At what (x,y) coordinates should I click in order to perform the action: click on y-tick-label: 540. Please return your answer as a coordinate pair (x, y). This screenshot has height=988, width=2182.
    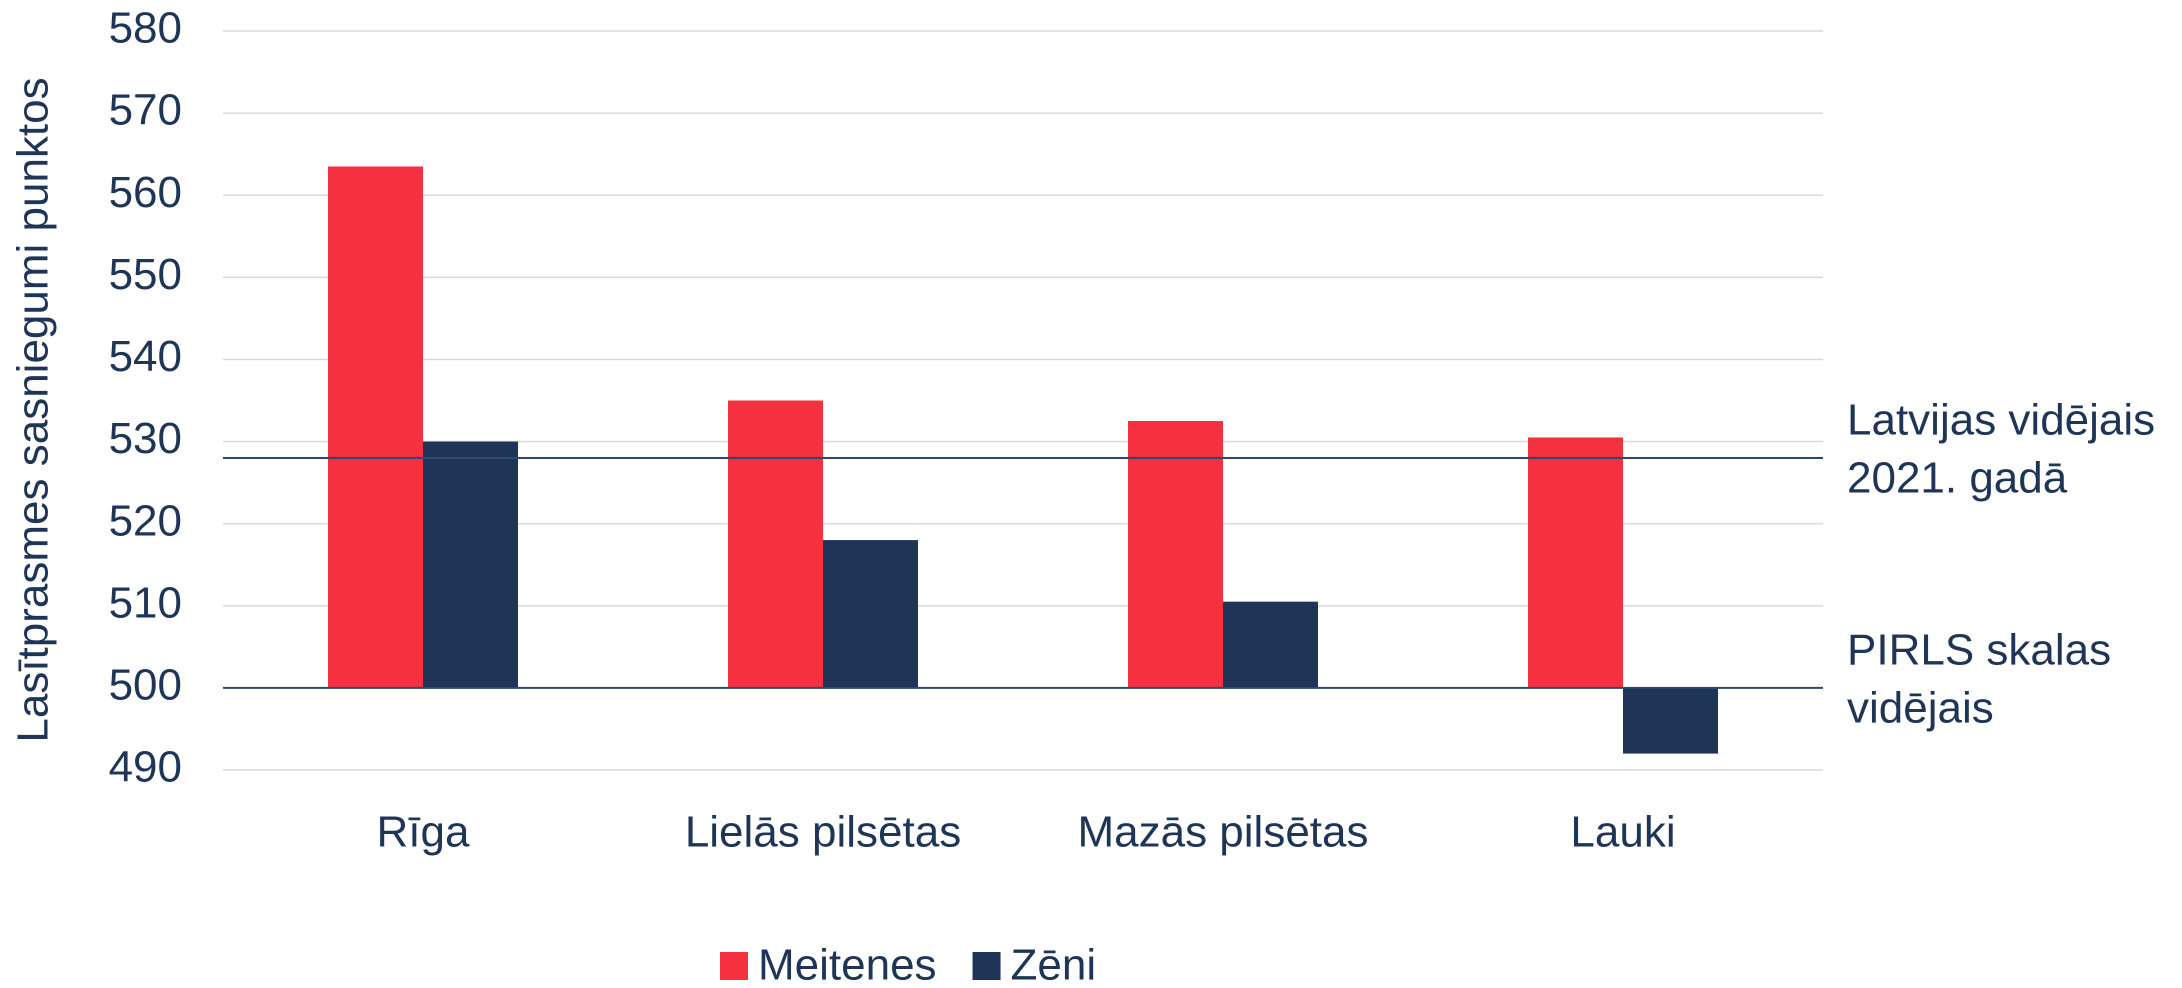
    Looking at the image, I should click on (145, 356).